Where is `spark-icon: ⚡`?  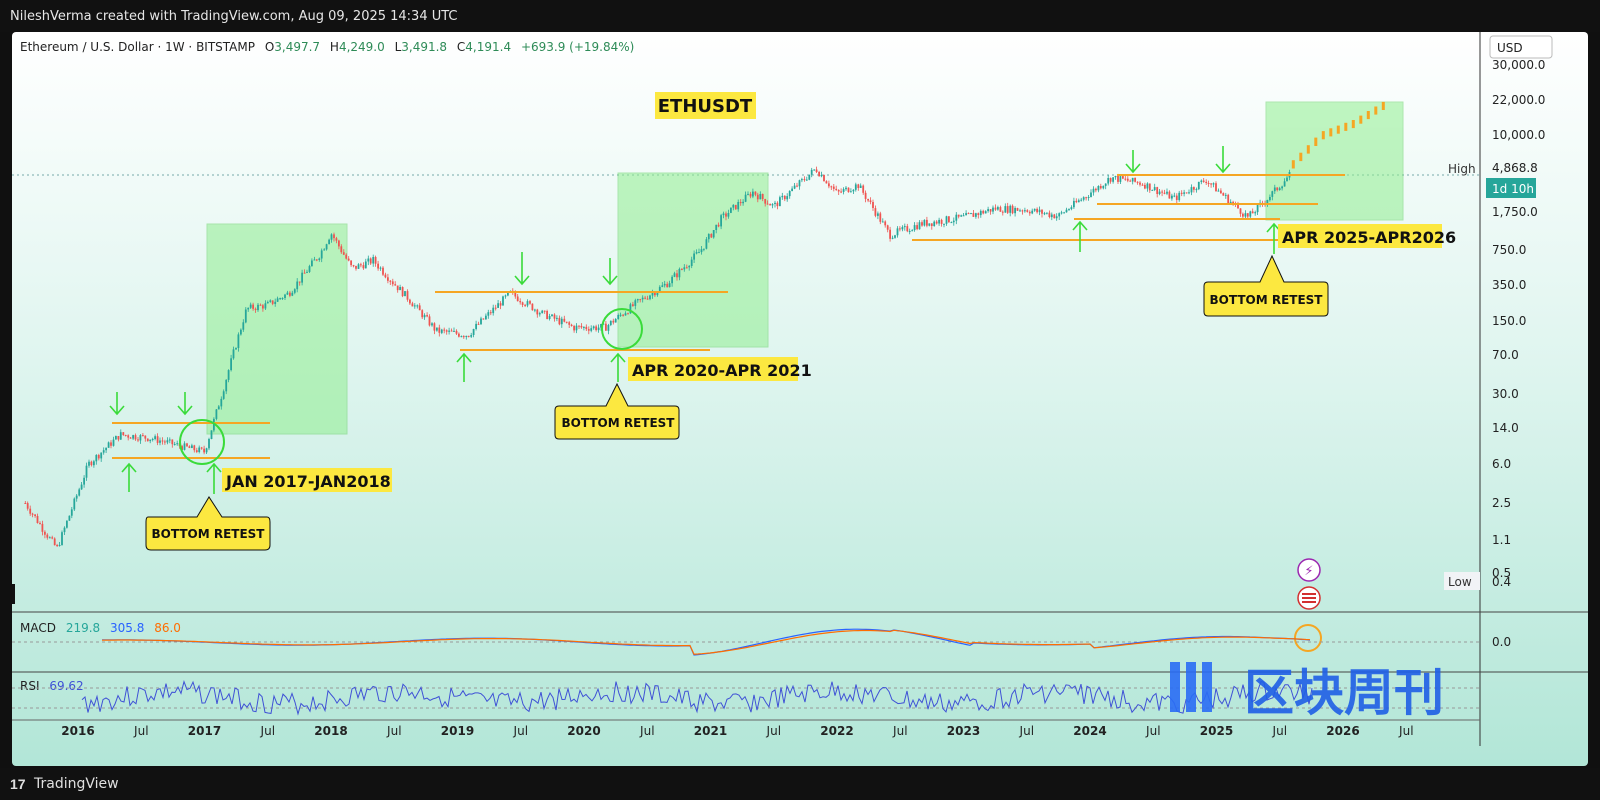 spark-icon: ⚡ is located at coordinates (1309, 570).